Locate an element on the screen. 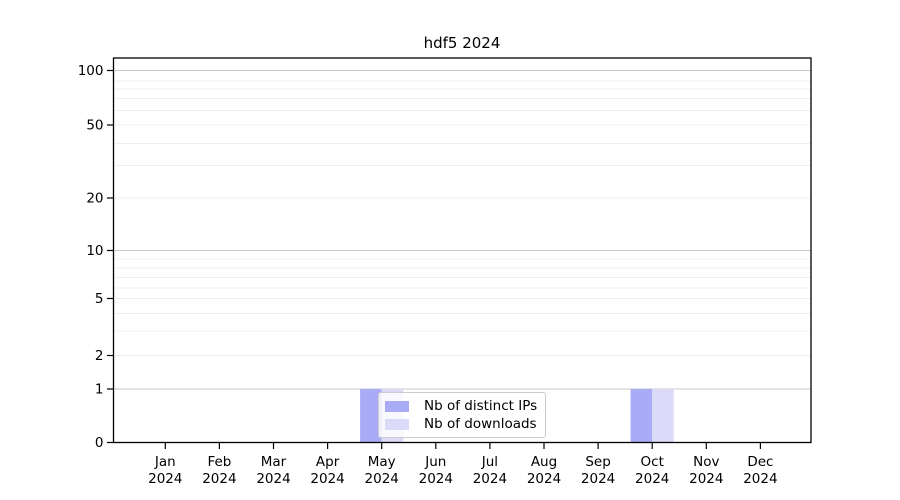  x-tick-label-month: Jan is located at coordinates (165, 462).